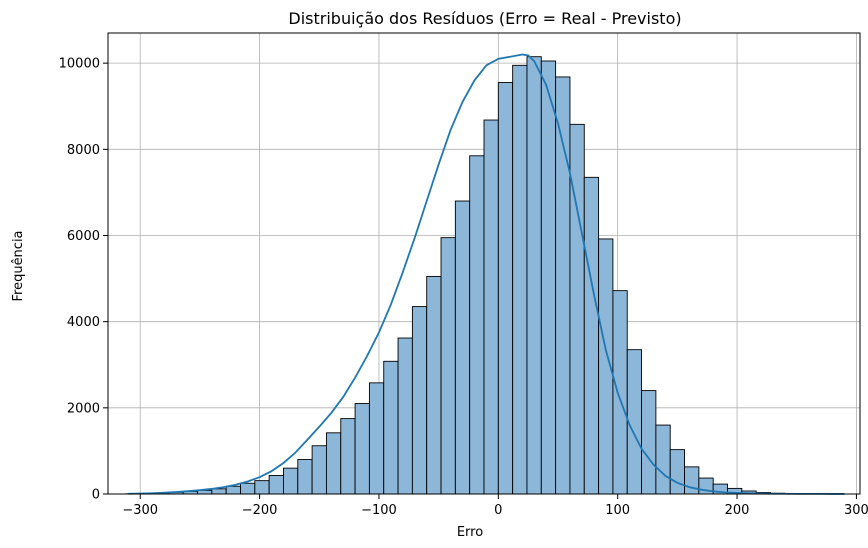 Image resolution: width=868 pixels, height=548 pixels. Describe the element at coordinates (498, 510) in the screenshot. I see `x-tick-label: 0` at that location.